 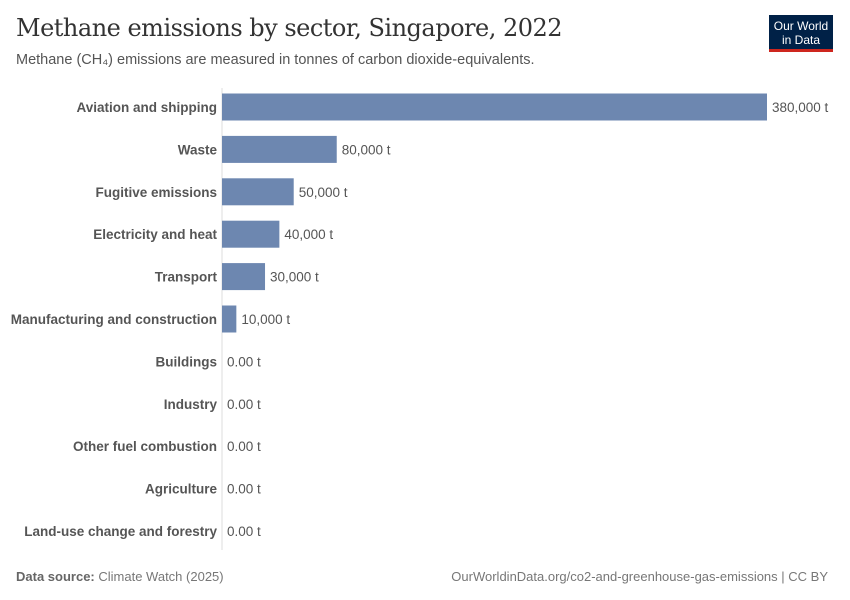 What do you see at coordinates (366, 149) in the screenshot?
I see `data-label: 80,000 t` at bounding box center [366, 149].